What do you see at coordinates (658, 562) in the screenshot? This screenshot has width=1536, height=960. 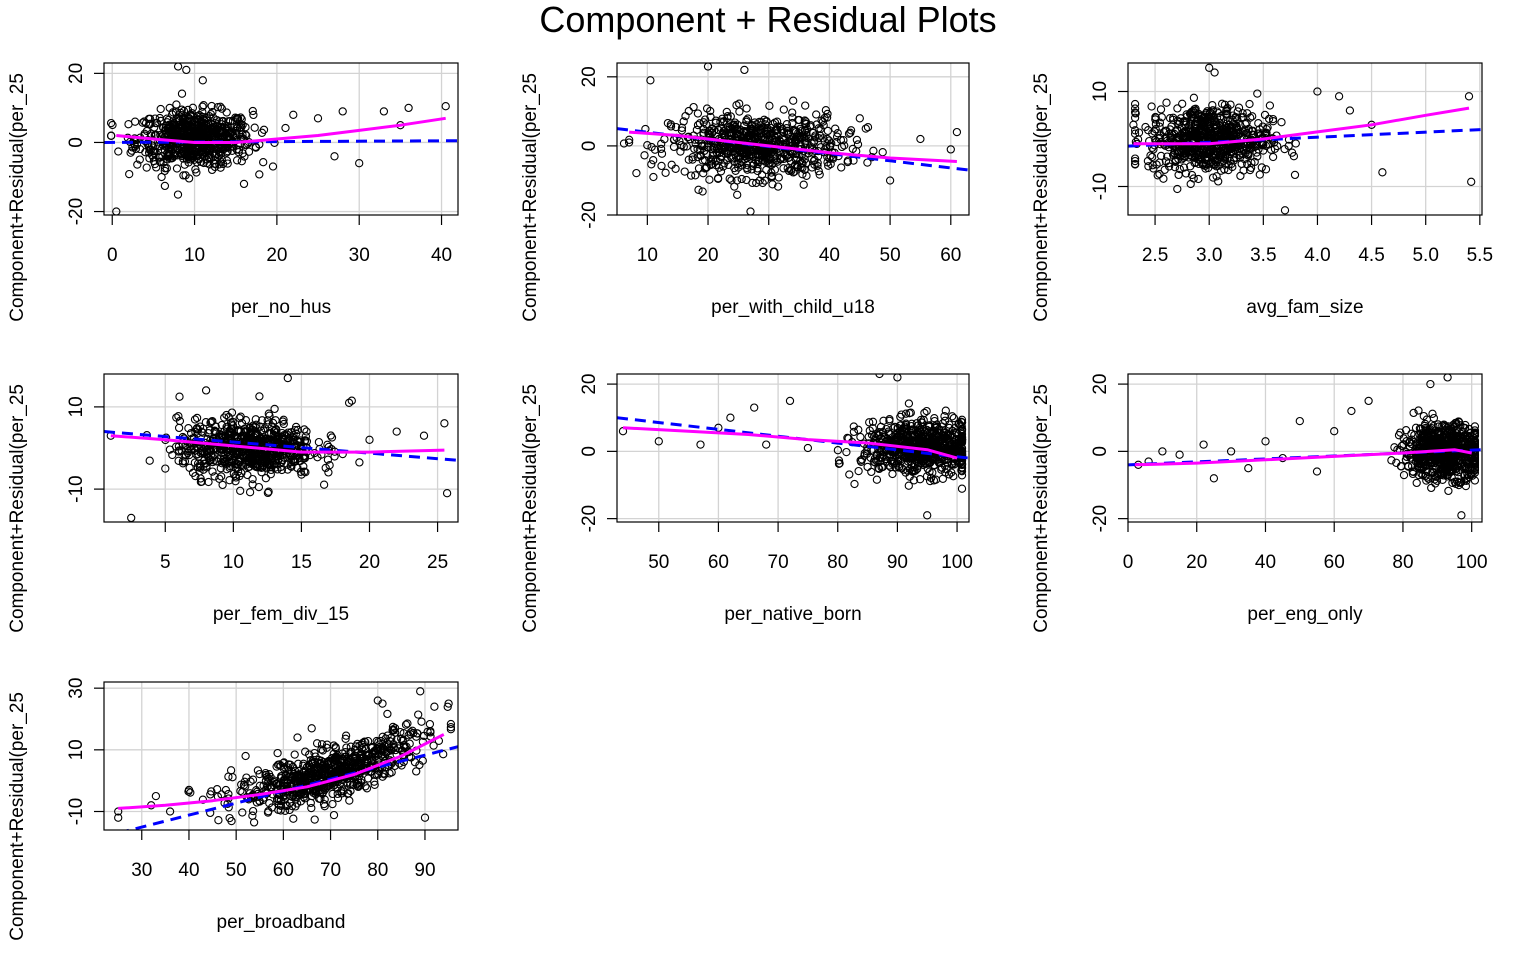 I see `x-tick-label: 50` at bounding box center [658, 562].